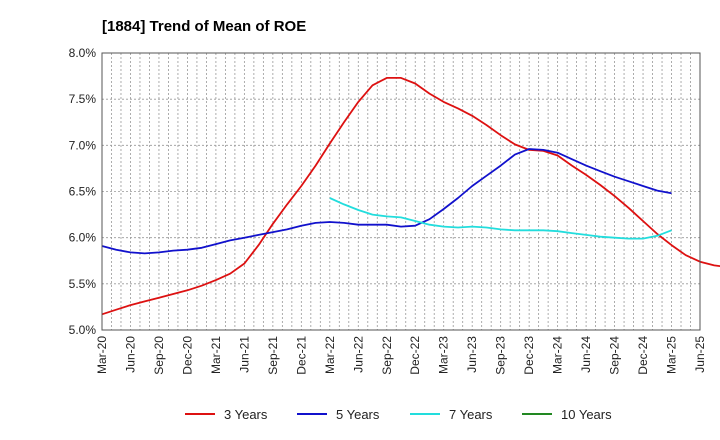 The width and height of the screenshot is (720, 440). I want to click on x-tick-label: Sep-21, so click(273, 355).